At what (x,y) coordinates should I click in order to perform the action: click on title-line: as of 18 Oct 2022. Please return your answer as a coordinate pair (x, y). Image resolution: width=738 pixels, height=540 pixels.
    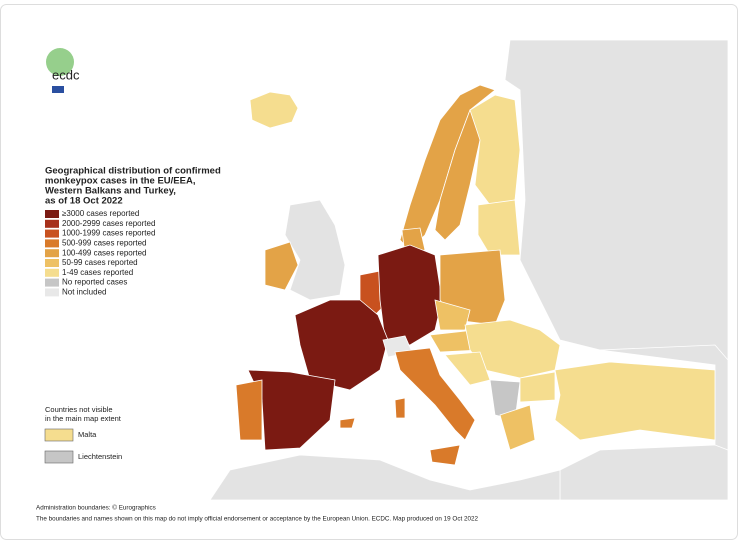
    Looking at the image, I should click on (84, 201).